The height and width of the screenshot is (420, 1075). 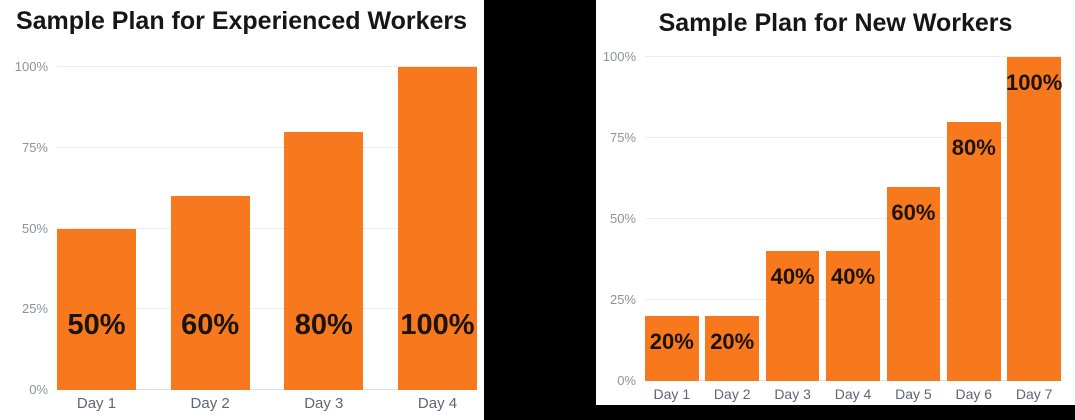 I want to click on divider-strip, so click(x=540, y=210).